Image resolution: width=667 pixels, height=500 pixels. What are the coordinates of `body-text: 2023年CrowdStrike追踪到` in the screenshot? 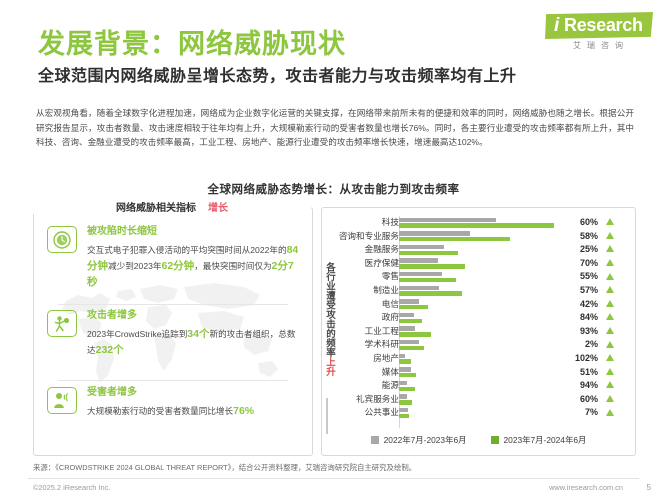 It's located at (137, 334).